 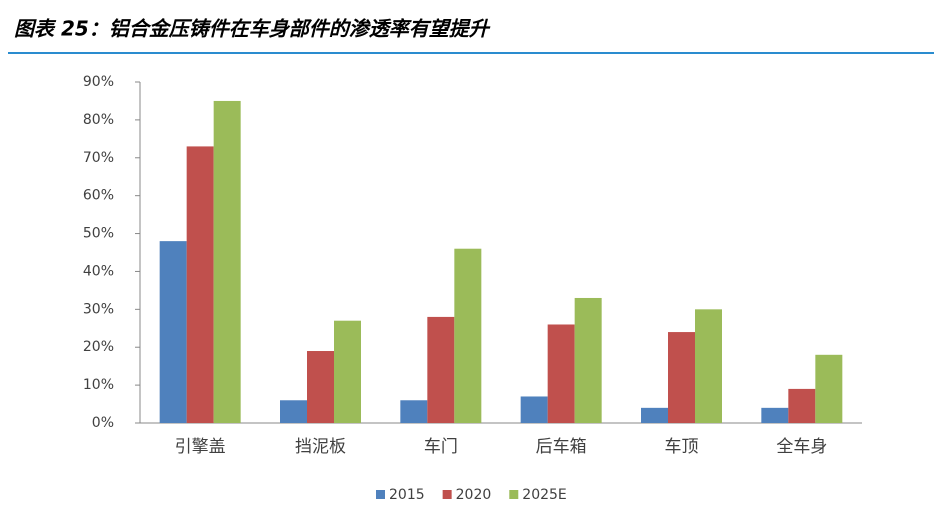 What do you see at coordinates (98, 347) in the screenshot?
I see `y-tick-label: 20%` at bounding box center [98, 347].